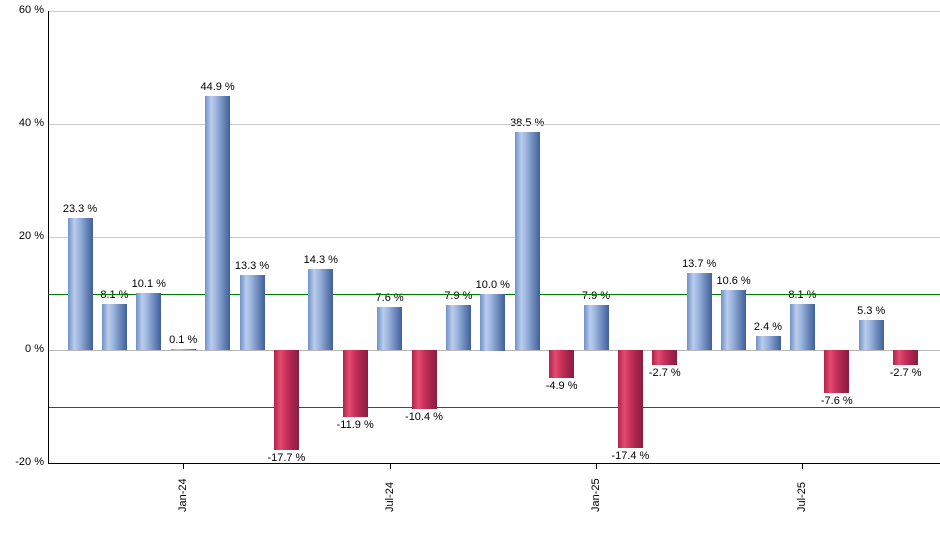 The width and height of the screenshot is (940, 550). I want to click on x-axis-tick-label: Jan-24, so click(183, 495).